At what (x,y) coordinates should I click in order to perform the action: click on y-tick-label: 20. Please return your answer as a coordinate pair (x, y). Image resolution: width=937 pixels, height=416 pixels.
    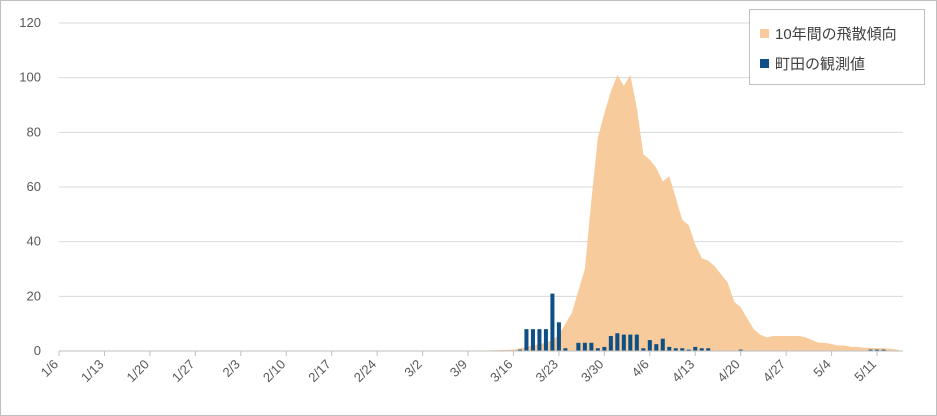
    Looking at the image, I should click on (34, 295).